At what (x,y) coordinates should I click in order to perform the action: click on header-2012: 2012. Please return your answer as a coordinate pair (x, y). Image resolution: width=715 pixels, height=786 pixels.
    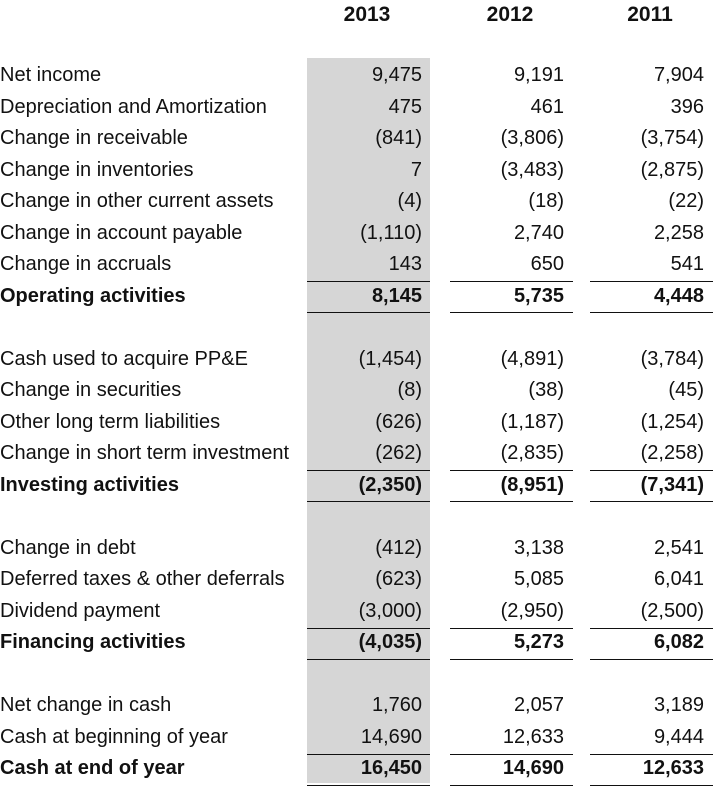
    Looking at the image, I should click on (510, 14).